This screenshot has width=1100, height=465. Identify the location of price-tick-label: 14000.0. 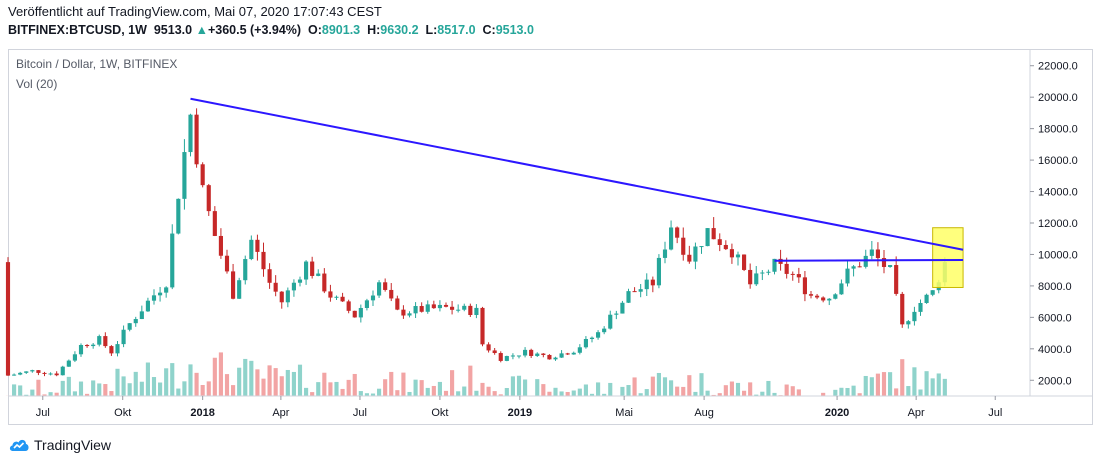
(1058, 193).